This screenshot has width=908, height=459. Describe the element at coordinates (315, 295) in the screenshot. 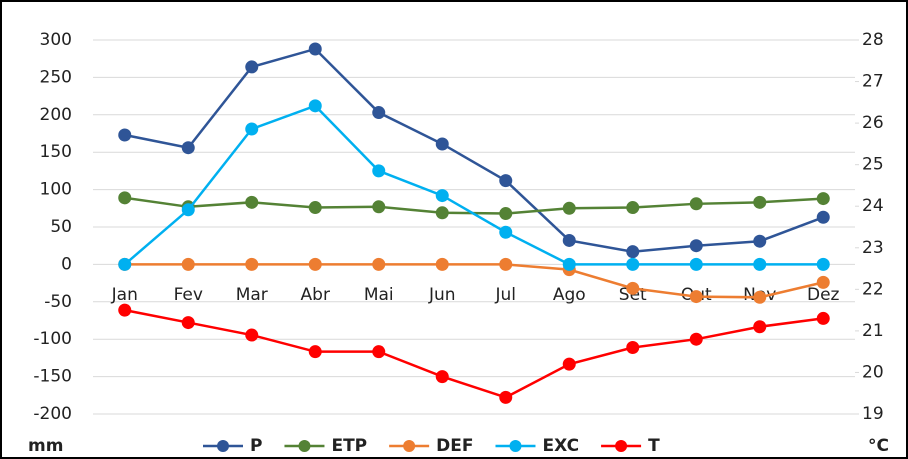

I see `x-tick-label: Abr` at that location.